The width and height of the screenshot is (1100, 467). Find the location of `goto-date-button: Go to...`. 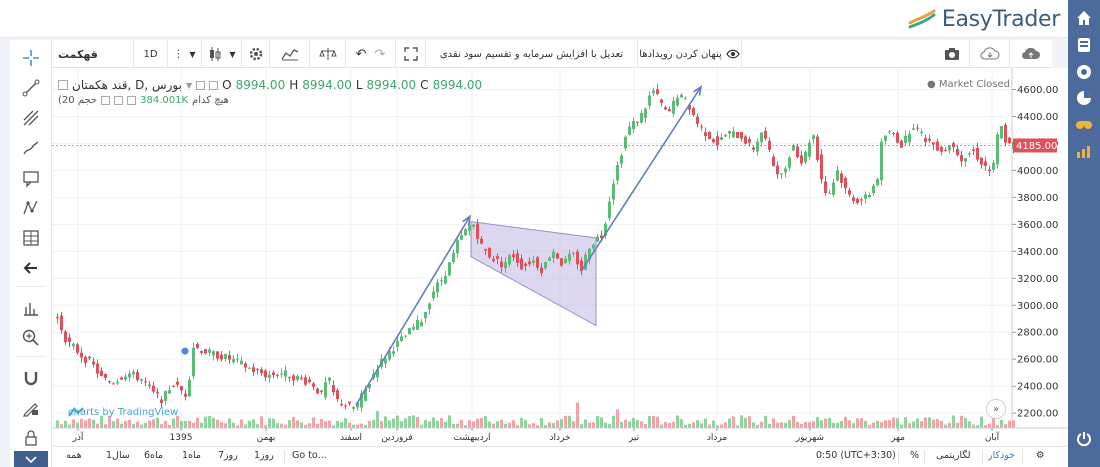

goto-date-button: Go to... is located at coordinates (309, 455).